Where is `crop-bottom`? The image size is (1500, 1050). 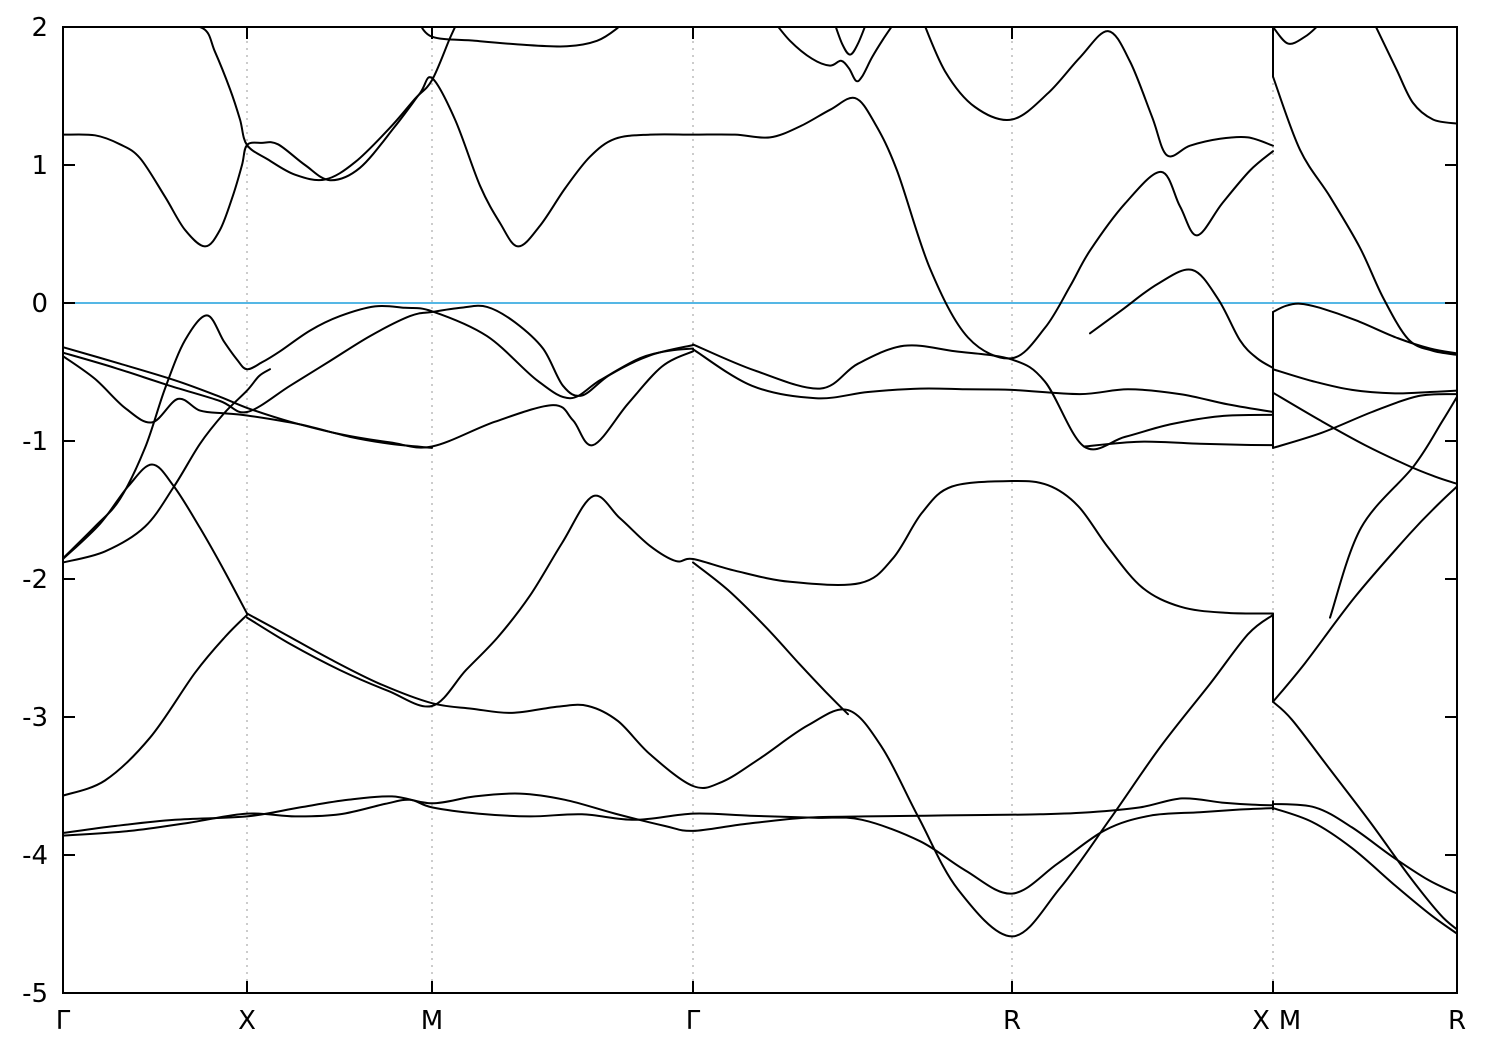 crop-bottom is located at coordinates (750, 1022).